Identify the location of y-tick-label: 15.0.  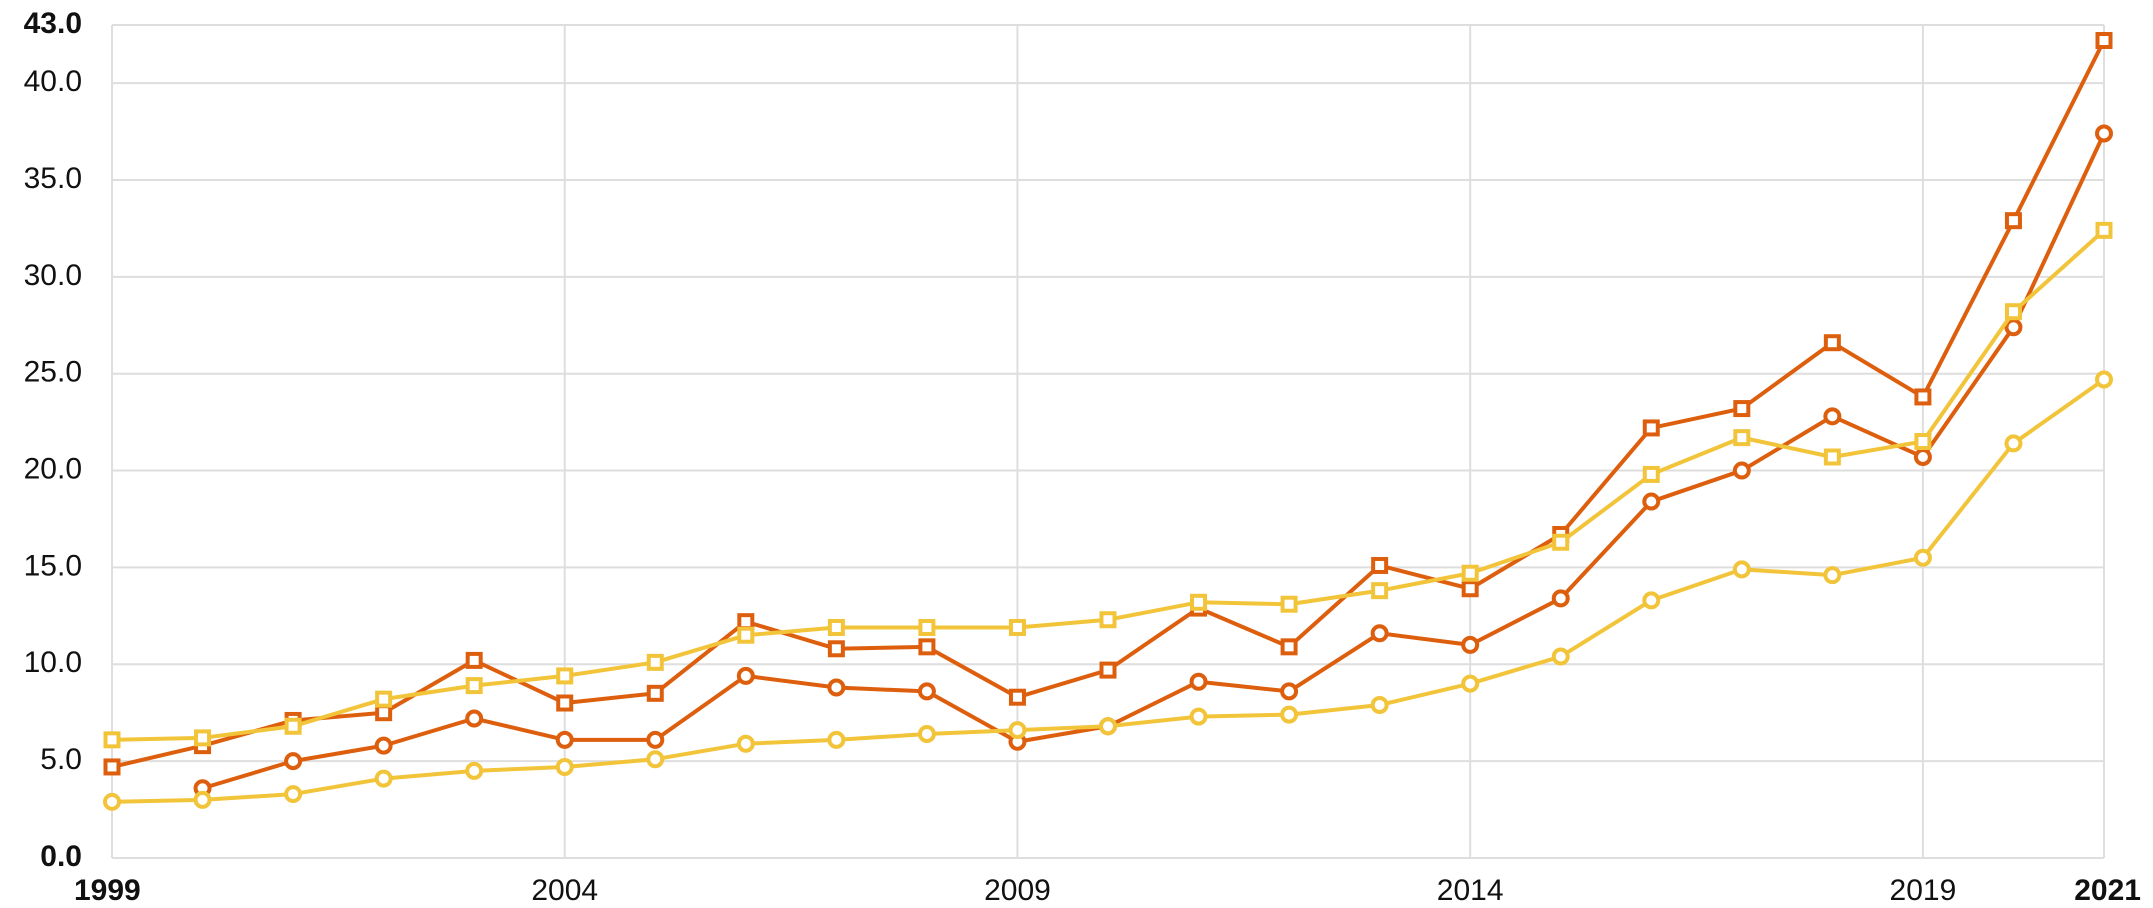
(53, 565).